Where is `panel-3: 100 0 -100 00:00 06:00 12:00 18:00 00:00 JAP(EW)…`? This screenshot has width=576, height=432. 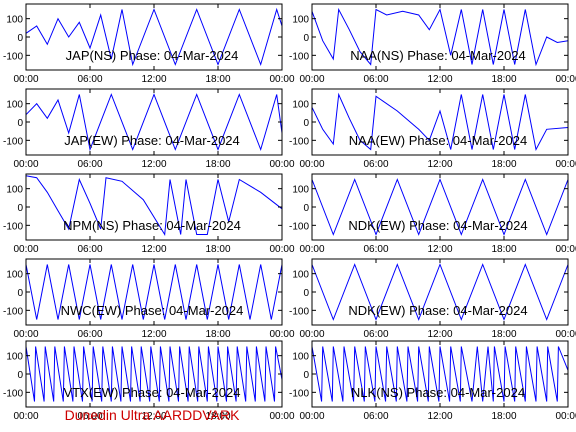 panel-3: 100 0 -100 00:00 06:00 12:00 18:00 00:00 JAP(EW)… is located at coordinates (149, 129).